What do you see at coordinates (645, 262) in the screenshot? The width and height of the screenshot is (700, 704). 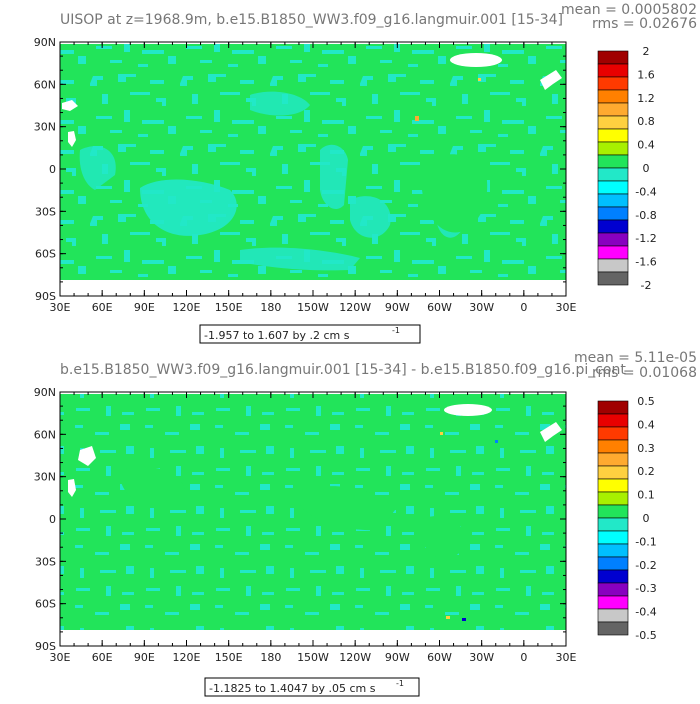 I see `colorbar-label: -1.6` at bounding box center [645, 262].